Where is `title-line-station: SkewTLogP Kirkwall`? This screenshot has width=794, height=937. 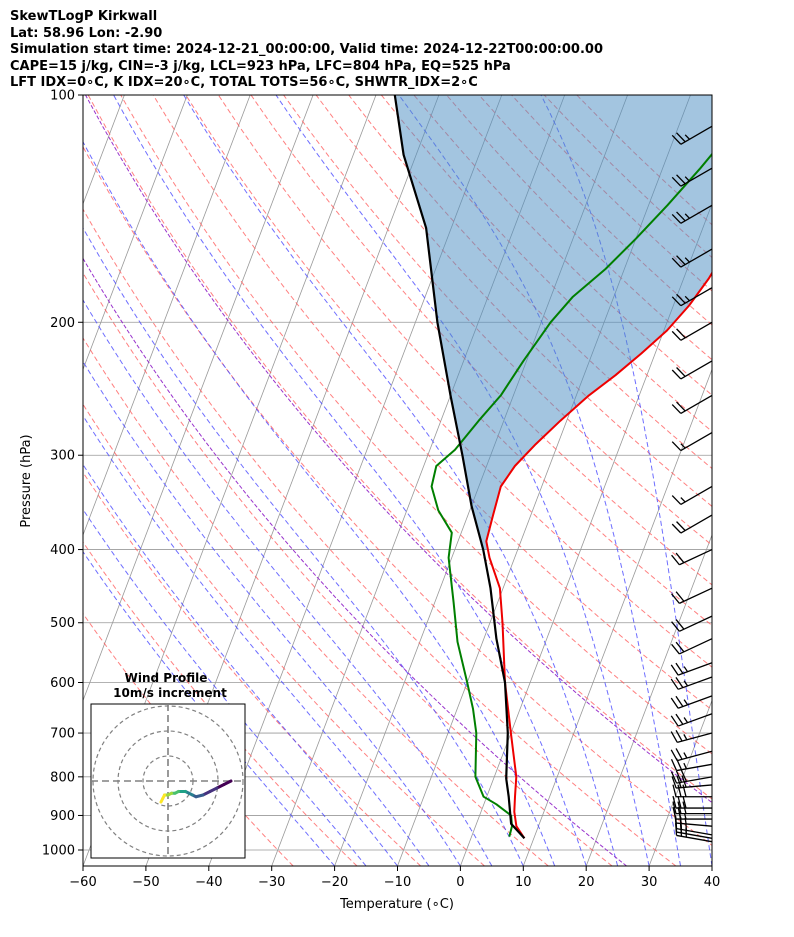
title-line-station: SkewTLogP Kirkwall is located at coordinates (84, 16).